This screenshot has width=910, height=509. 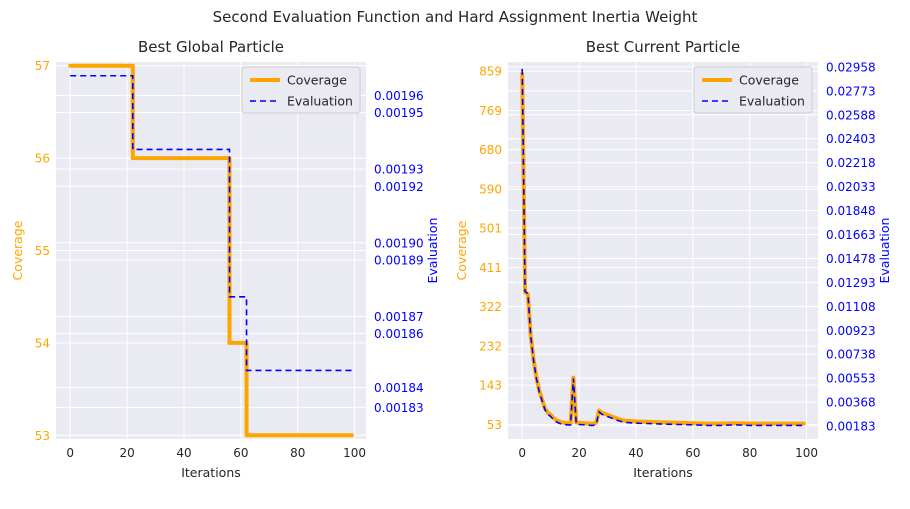 What do you see at coordinates (399, 170) in the screenshot?
I see `y2-tick-label: 0.00193` at bounding box center [399, 170].